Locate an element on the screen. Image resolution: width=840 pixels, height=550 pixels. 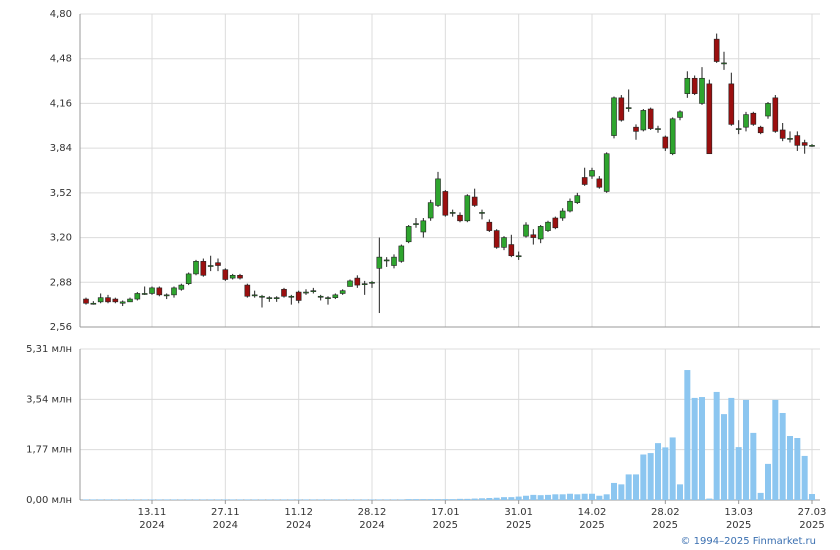
y-tick-label: 3,52 is located at coordinates (61, 193).